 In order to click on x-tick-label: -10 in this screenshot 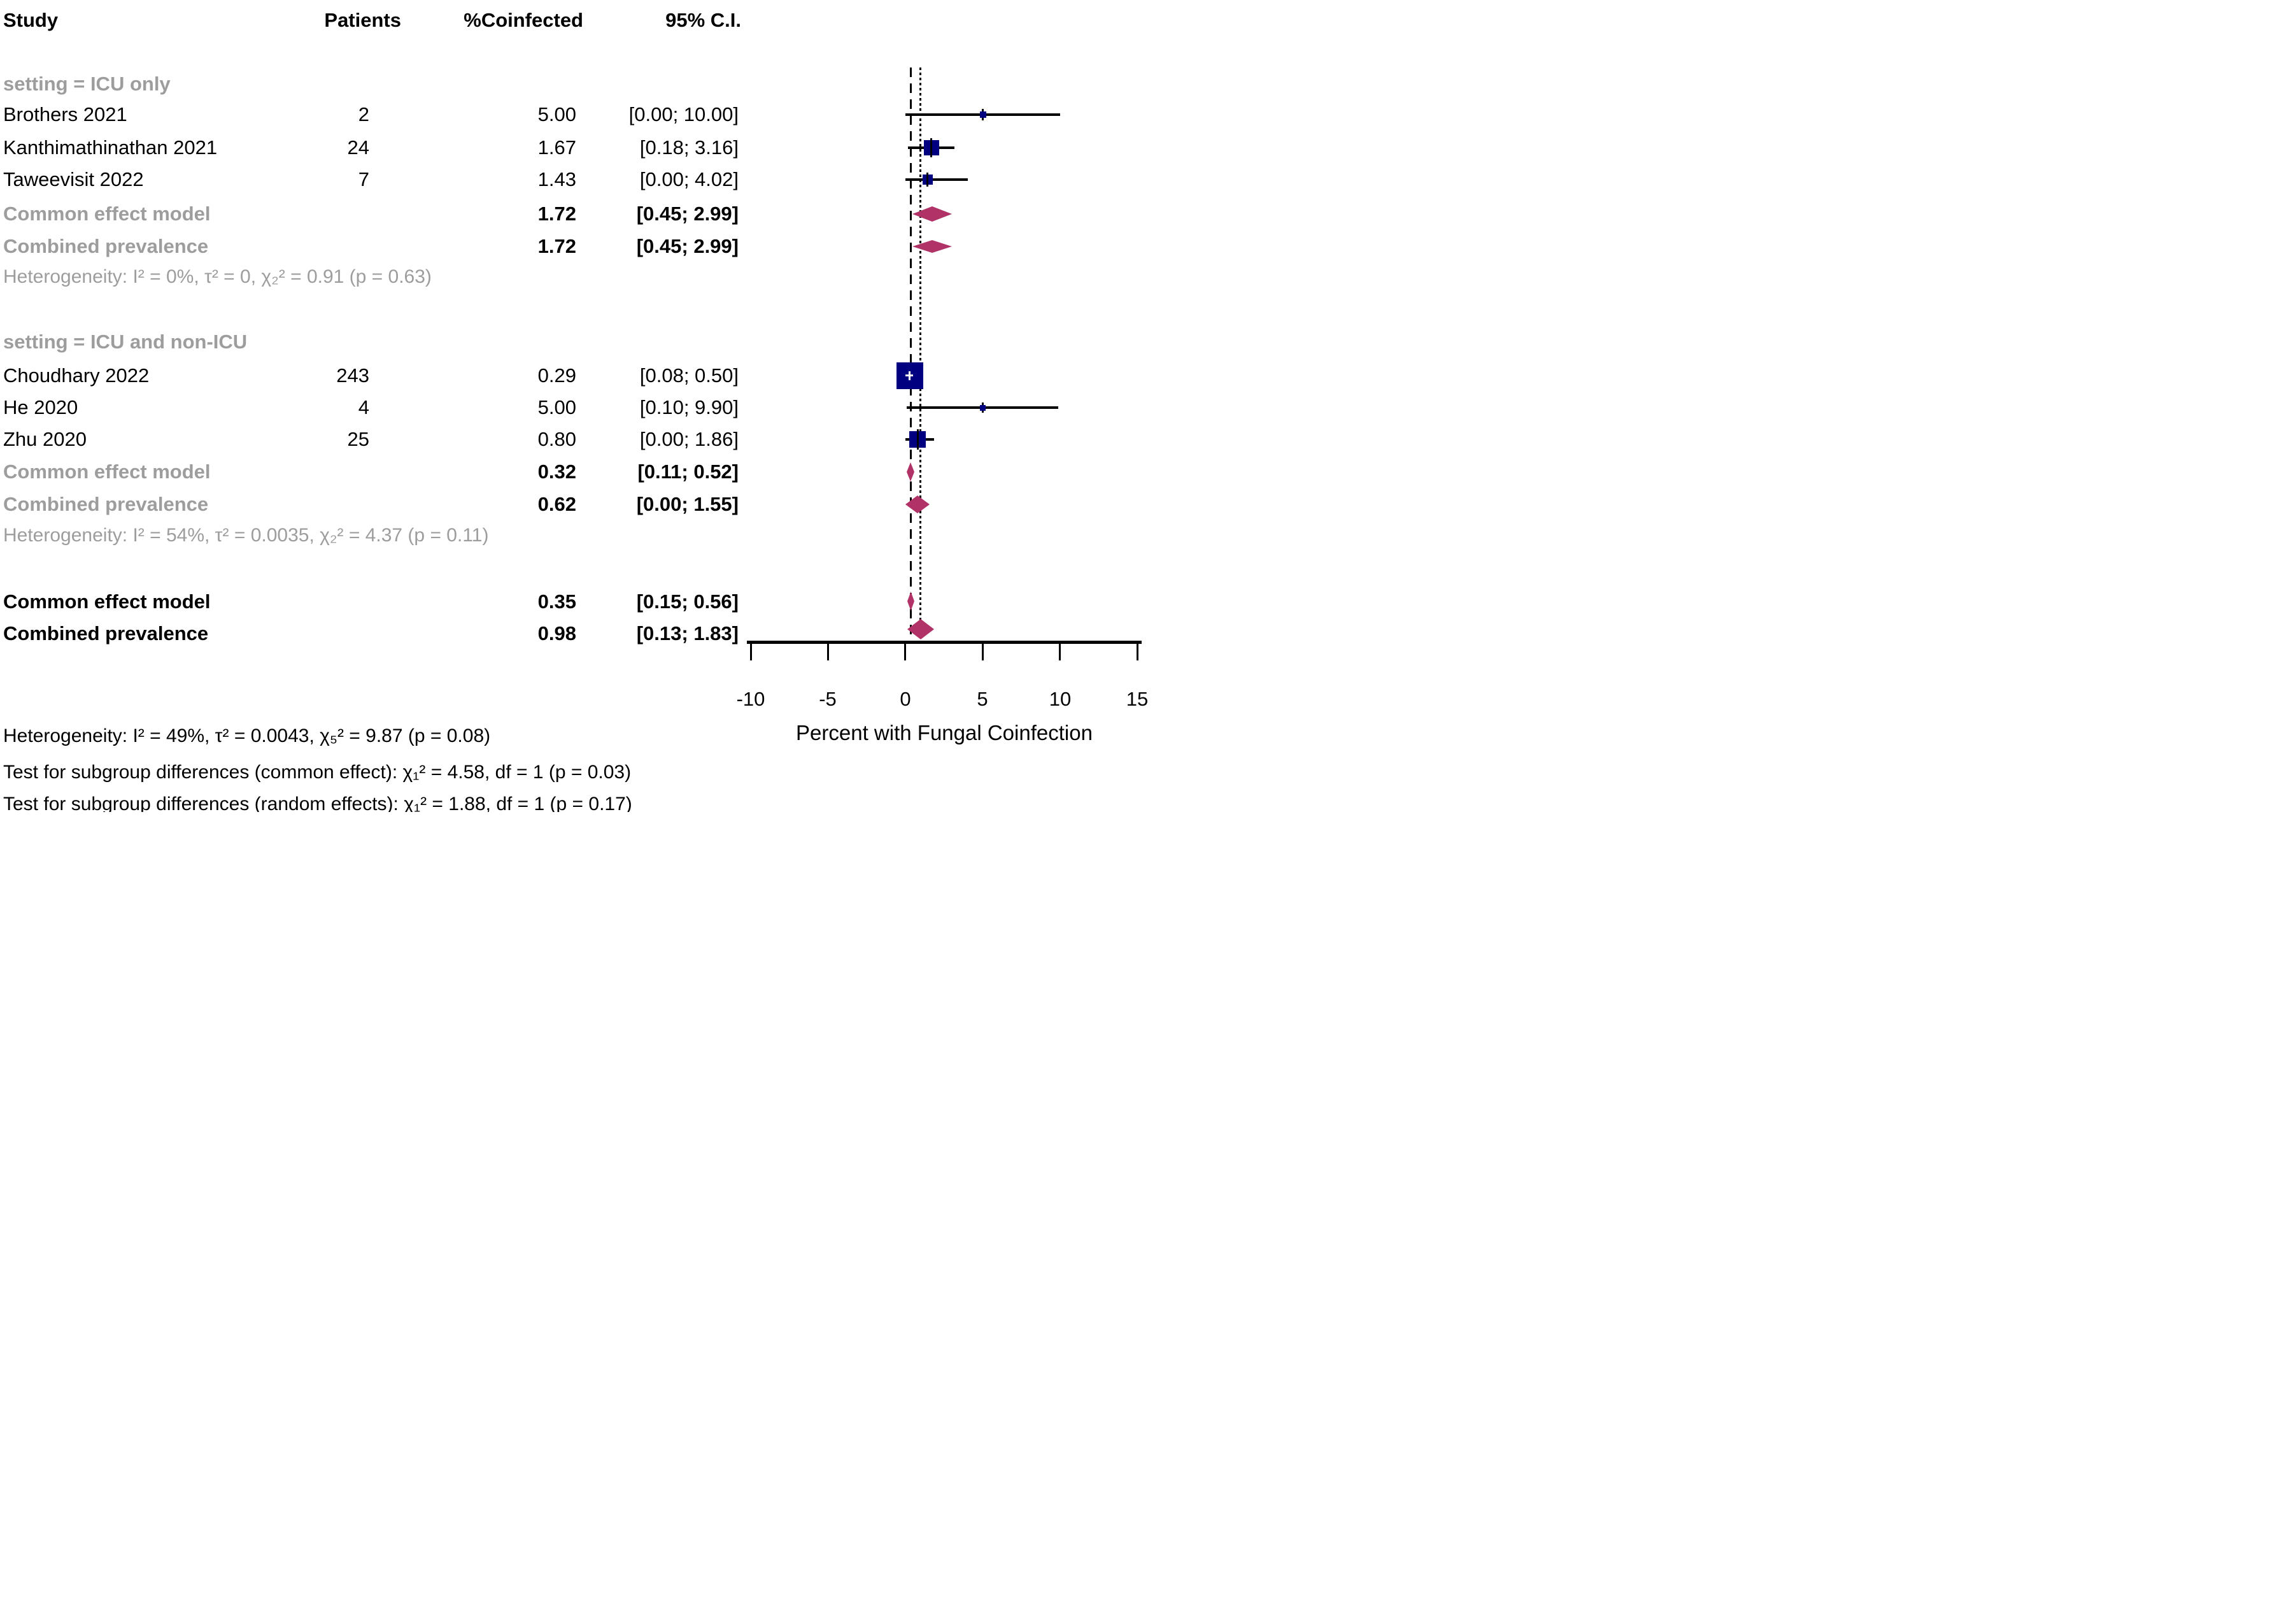, I will do `click(751, 699)`.